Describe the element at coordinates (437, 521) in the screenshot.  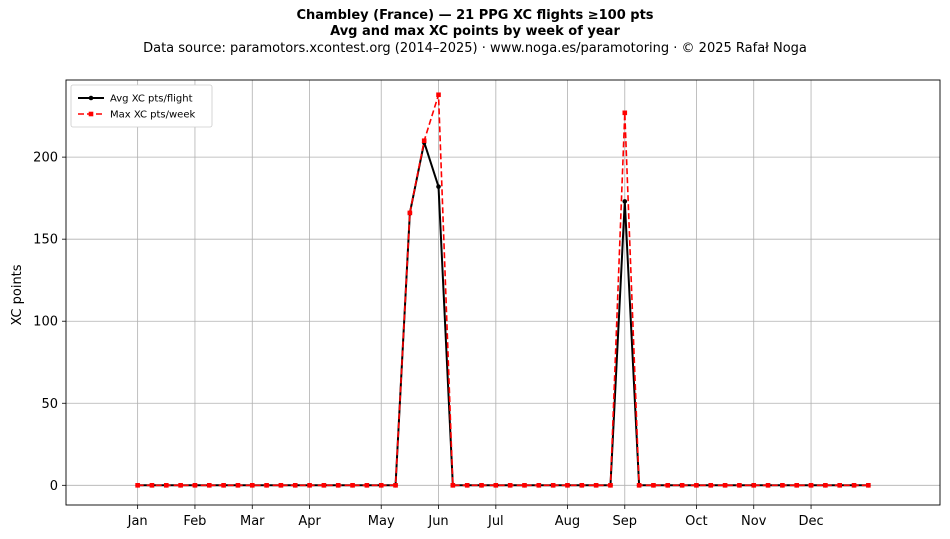
I see `x-tick-label: Jun` at that location.